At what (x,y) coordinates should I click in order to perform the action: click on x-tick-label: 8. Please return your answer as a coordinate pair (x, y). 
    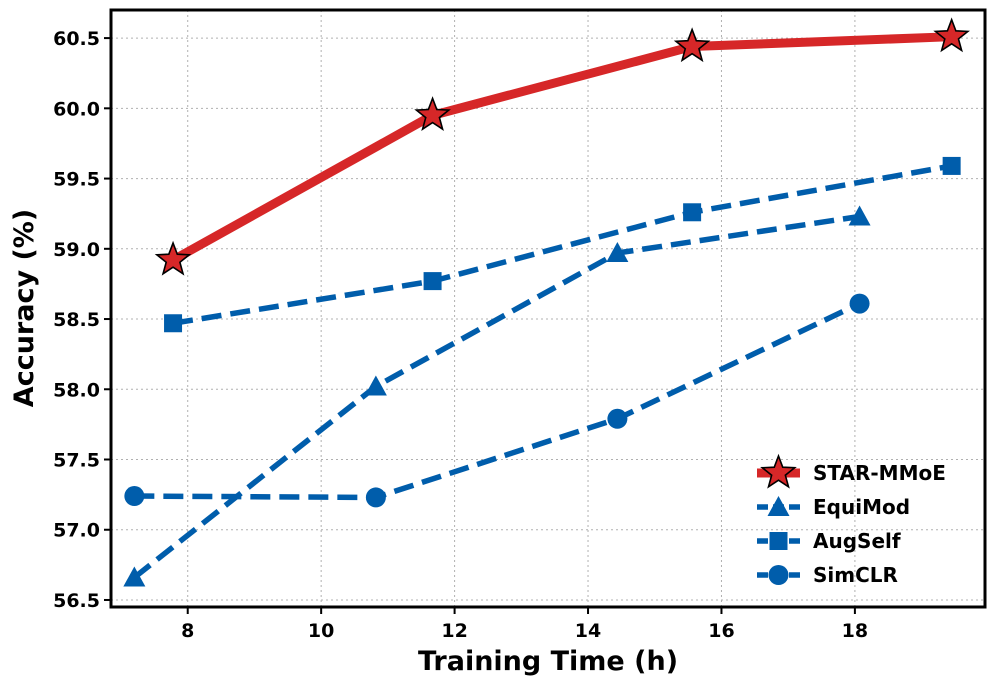
    Looking at the image, I should click on (187, 631).